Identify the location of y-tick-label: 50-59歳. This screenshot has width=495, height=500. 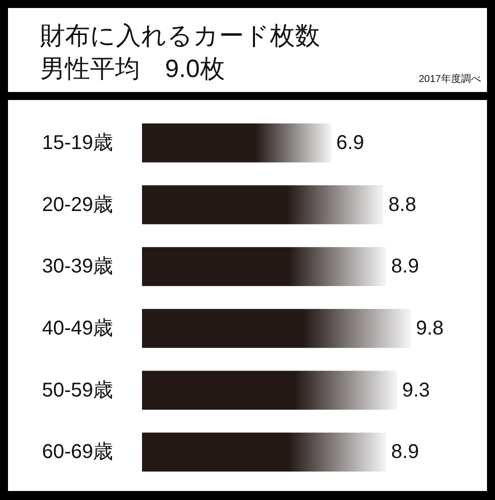
(78, 390).